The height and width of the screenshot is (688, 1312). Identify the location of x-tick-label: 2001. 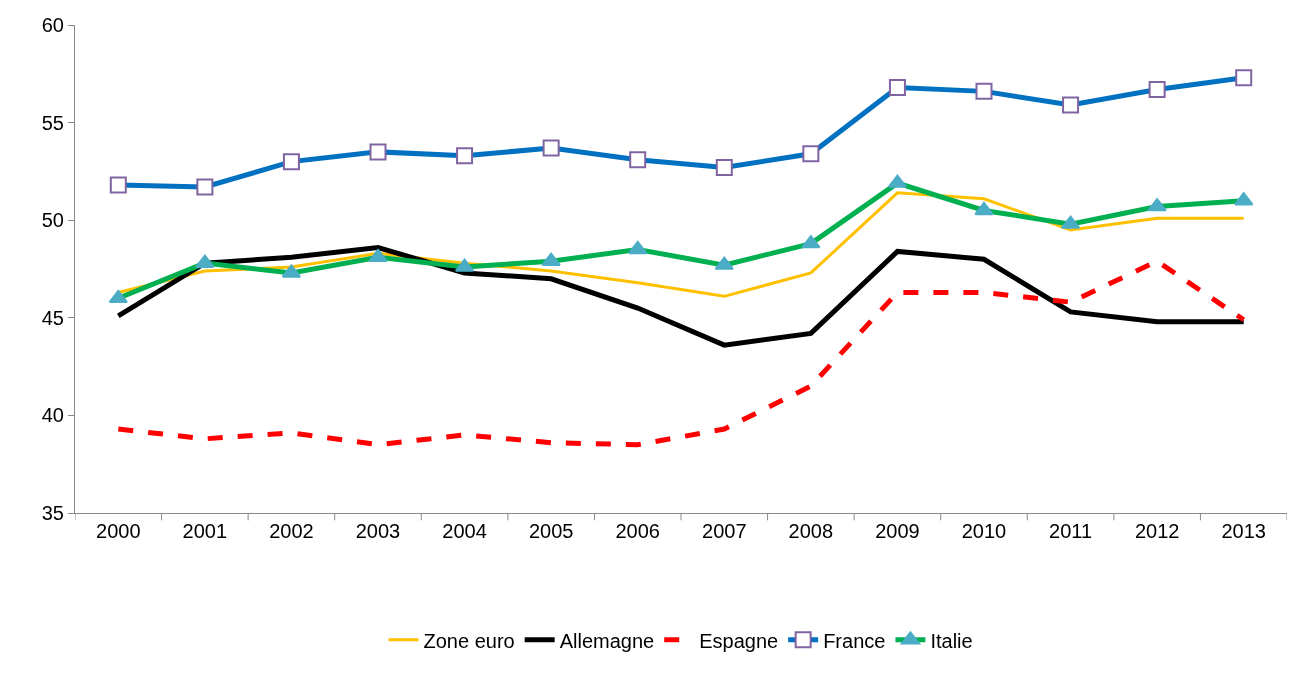
(205, 531).